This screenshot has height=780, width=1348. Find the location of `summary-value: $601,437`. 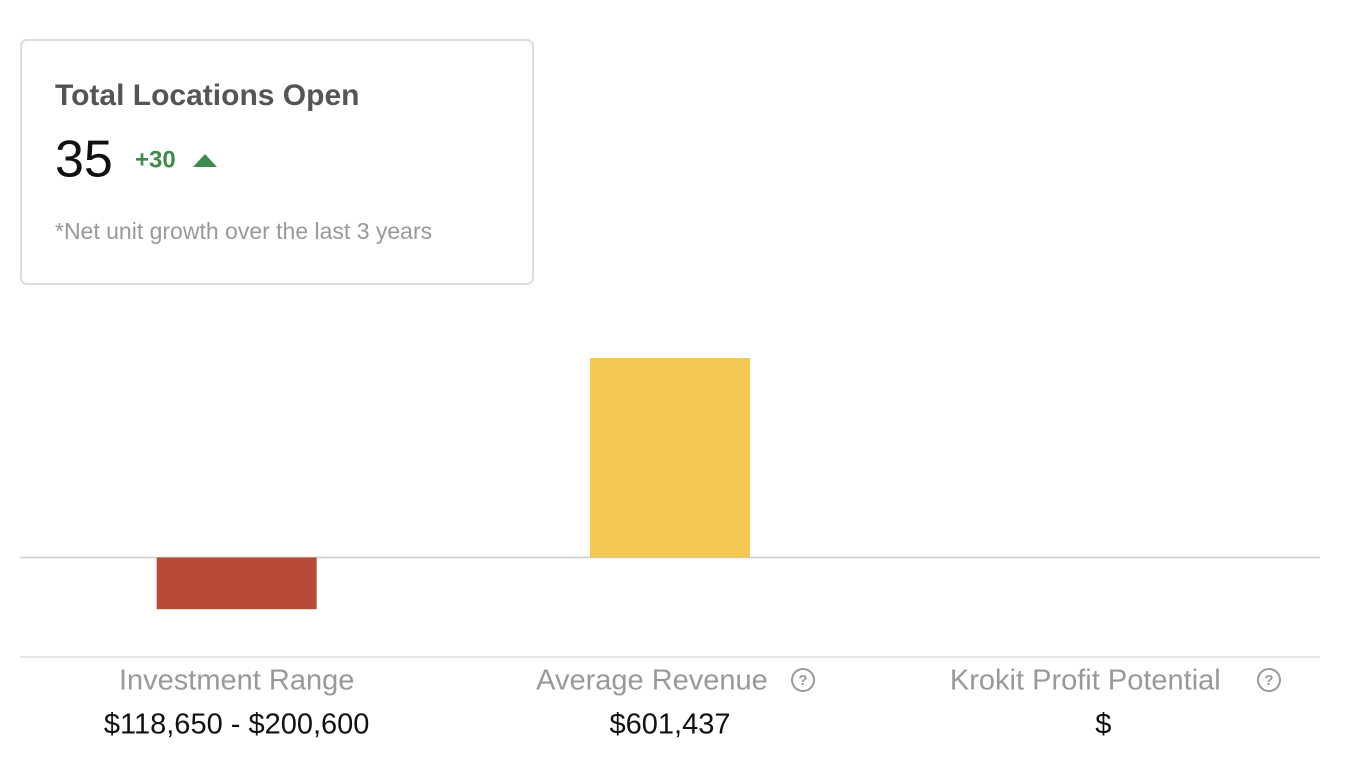

summary-value: $601,437 is located at coordinates (670, 725).